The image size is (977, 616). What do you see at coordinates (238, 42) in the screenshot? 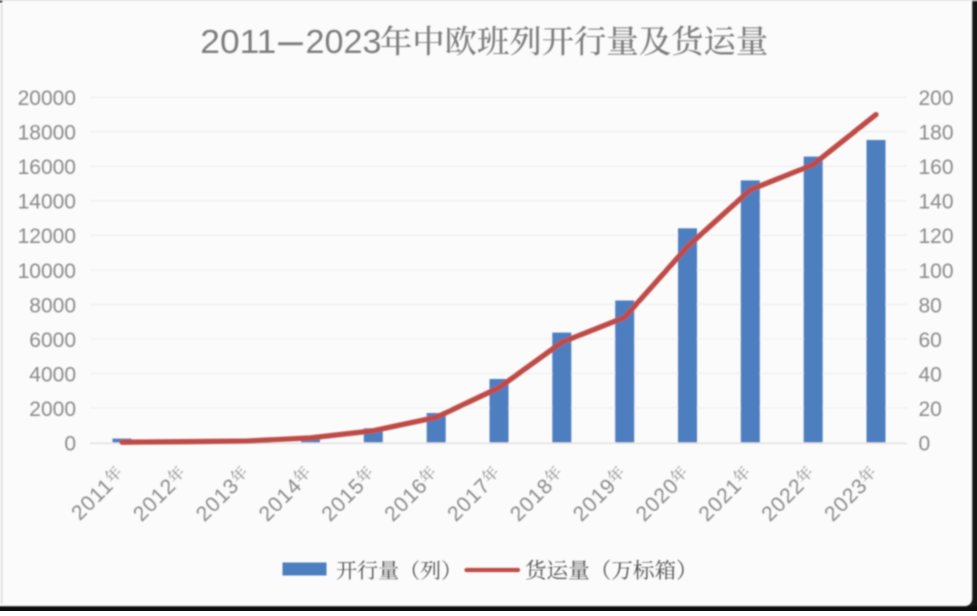
I see `svg-text: 2011` at bounding box center [238, 42].